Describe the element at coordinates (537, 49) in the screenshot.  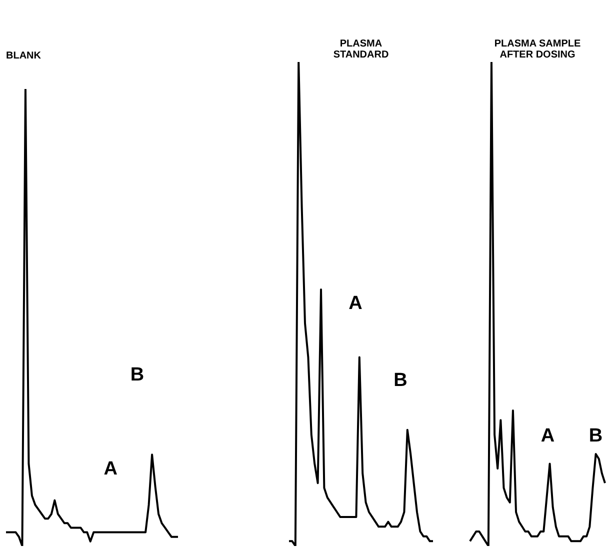
I see `chart-title: PLASMA SAMPLE AFTER DOSING` at that location.